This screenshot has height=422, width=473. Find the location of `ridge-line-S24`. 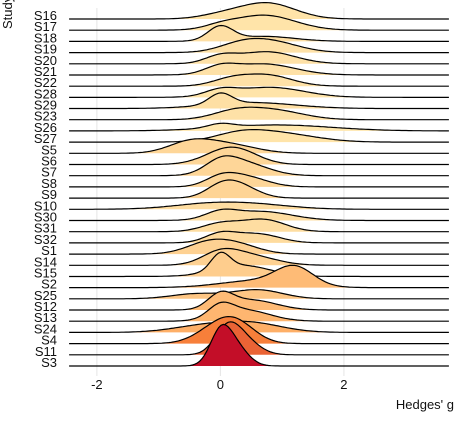

ridge-line-S24 is located at coordinates (259, 326).